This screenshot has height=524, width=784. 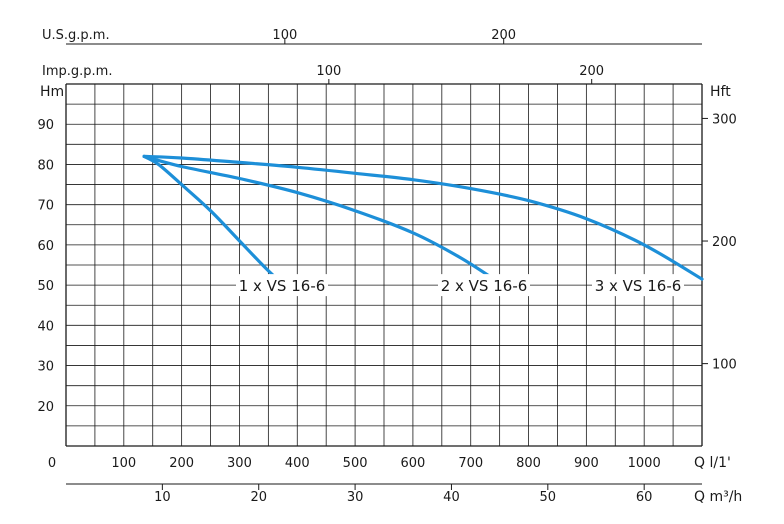 What do you see at coordinates (45, 407) in the screenshot?
I see `y-tick-label: 20` at bounding box center [45, 407].